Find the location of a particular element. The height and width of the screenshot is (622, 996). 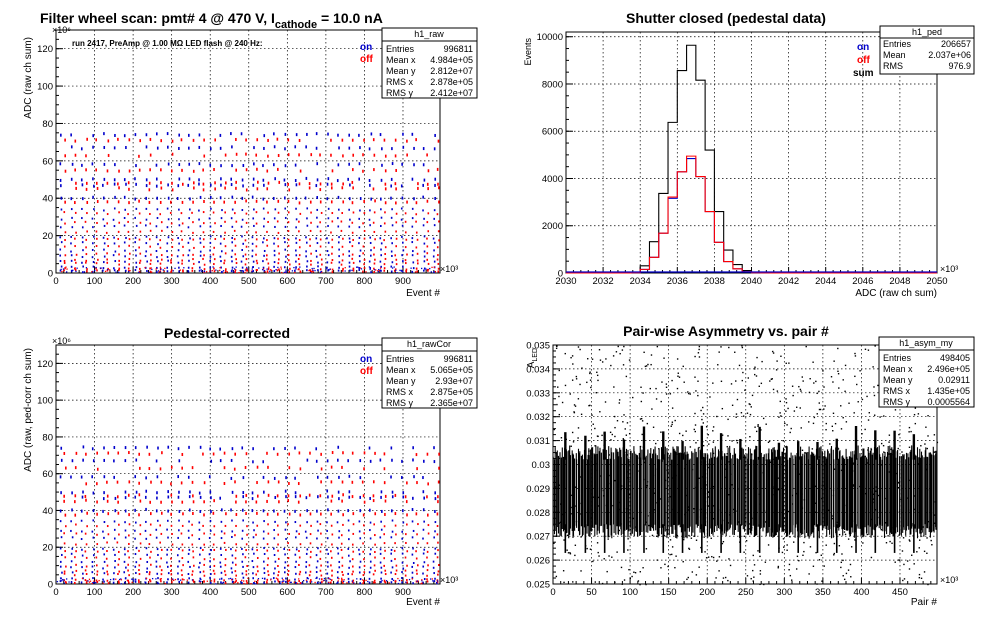

legend-off-label: off is located at coordinates (366, 59).